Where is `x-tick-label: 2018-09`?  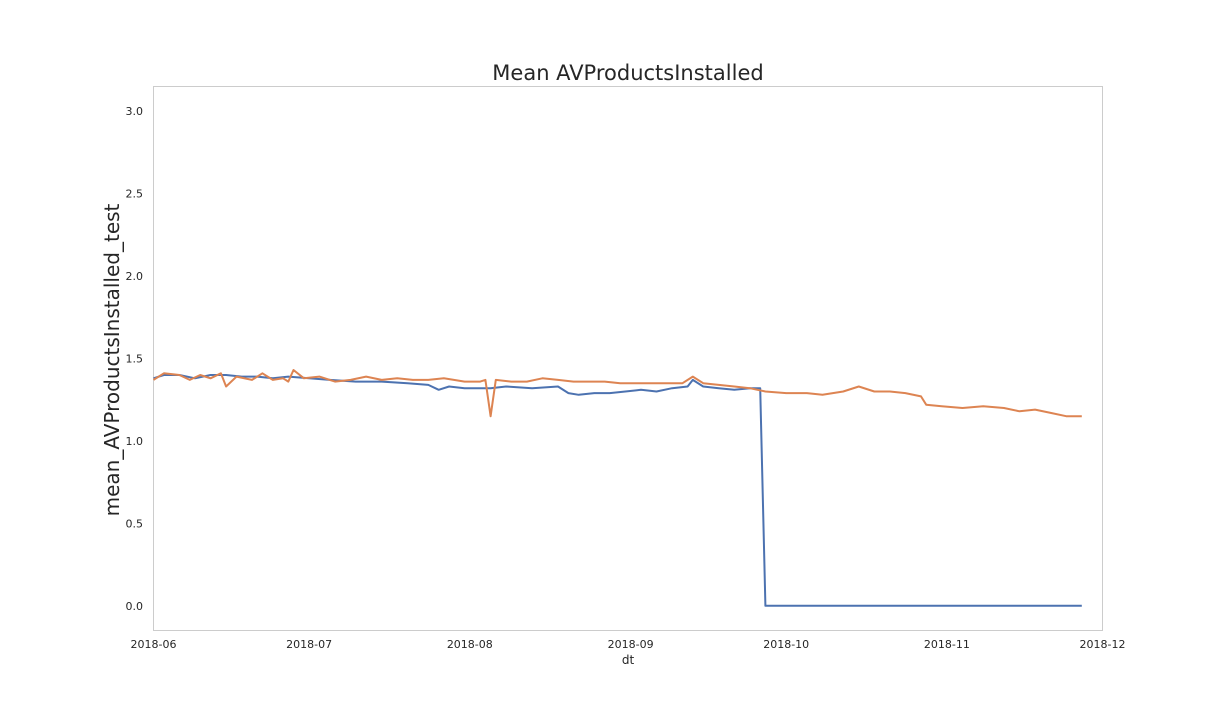 x-tick-label: 2018-09 is located at coordinates (631, 644).